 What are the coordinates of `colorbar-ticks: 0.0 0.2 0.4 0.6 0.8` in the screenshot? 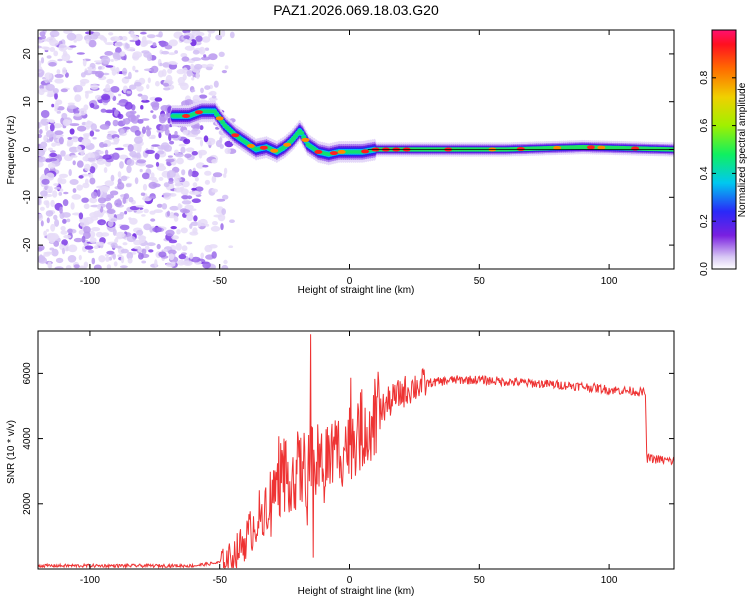 It's located at (717, 173).